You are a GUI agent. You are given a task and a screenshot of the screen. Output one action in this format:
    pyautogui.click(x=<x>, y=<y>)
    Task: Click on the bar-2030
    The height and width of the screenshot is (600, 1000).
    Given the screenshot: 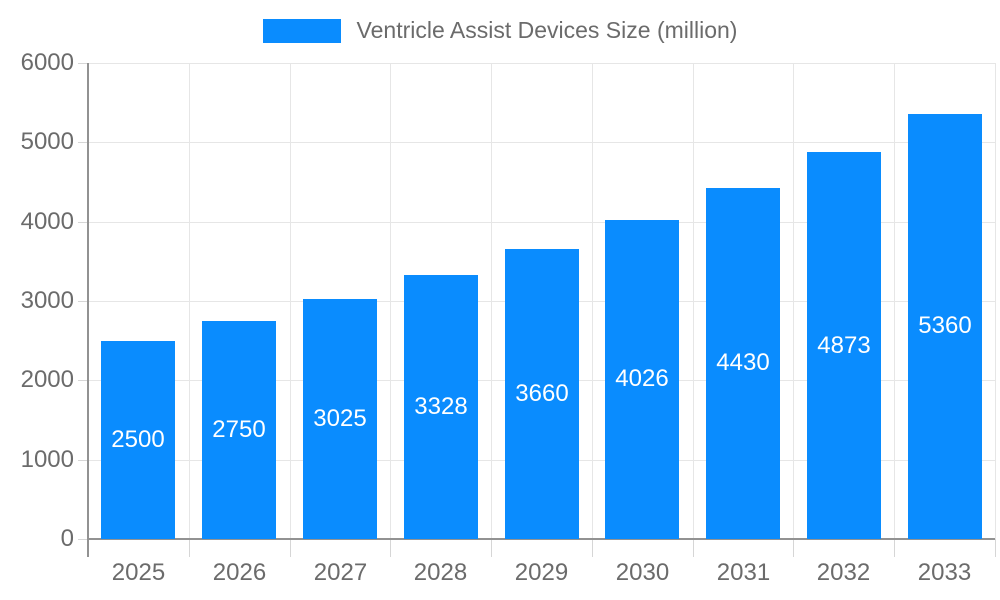 What is the action you would take?
    pyautogui.click(x=642, y=379)
    